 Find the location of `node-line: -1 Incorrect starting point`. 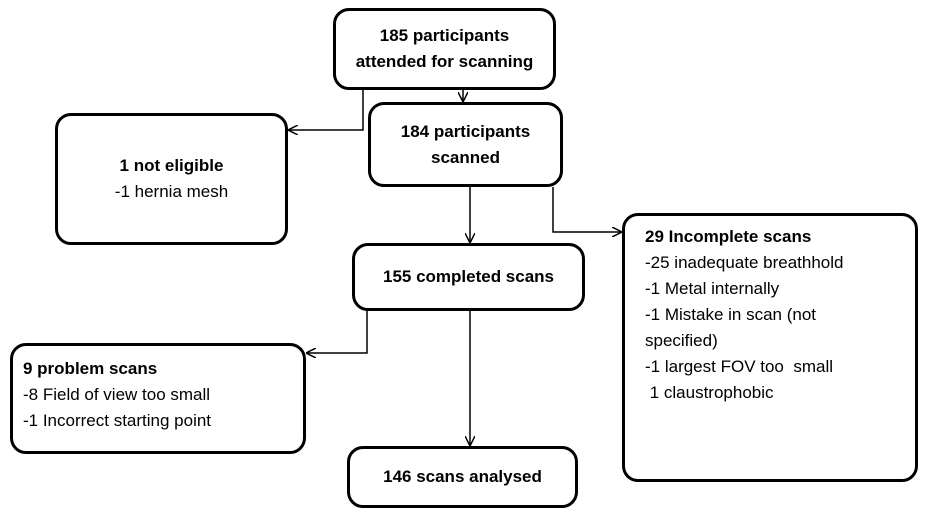

node-line: -1 Incorrect starting point is located at coordinates (117, 420).